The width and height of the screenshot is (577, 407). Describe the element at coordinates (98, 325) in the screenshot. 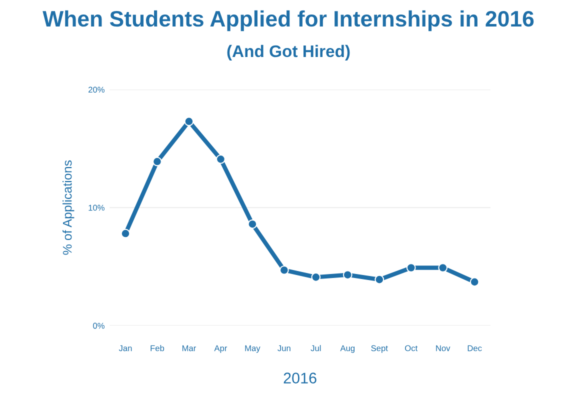

I see `y-tick-label: 0%` at that location.